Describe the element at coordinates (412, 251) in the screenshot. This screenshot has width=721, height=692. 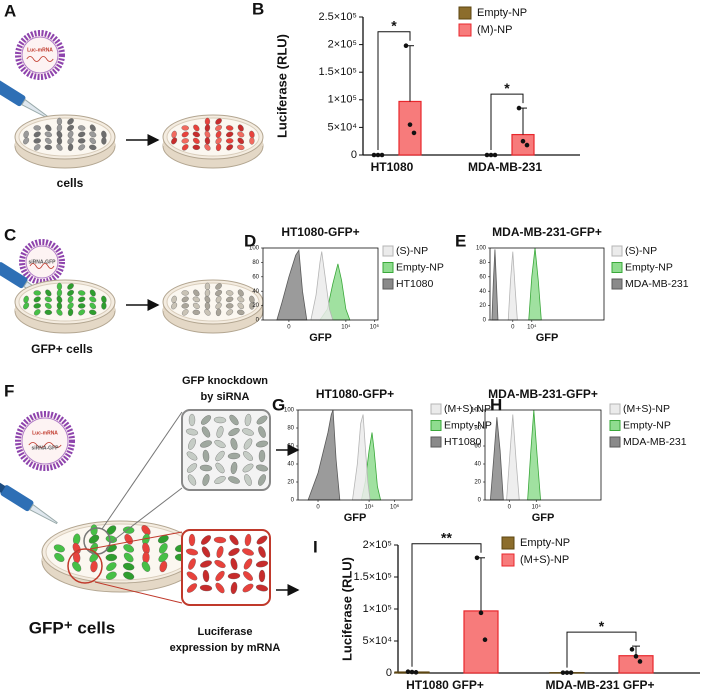
I see `legend-label: (S)-NP` at that location.